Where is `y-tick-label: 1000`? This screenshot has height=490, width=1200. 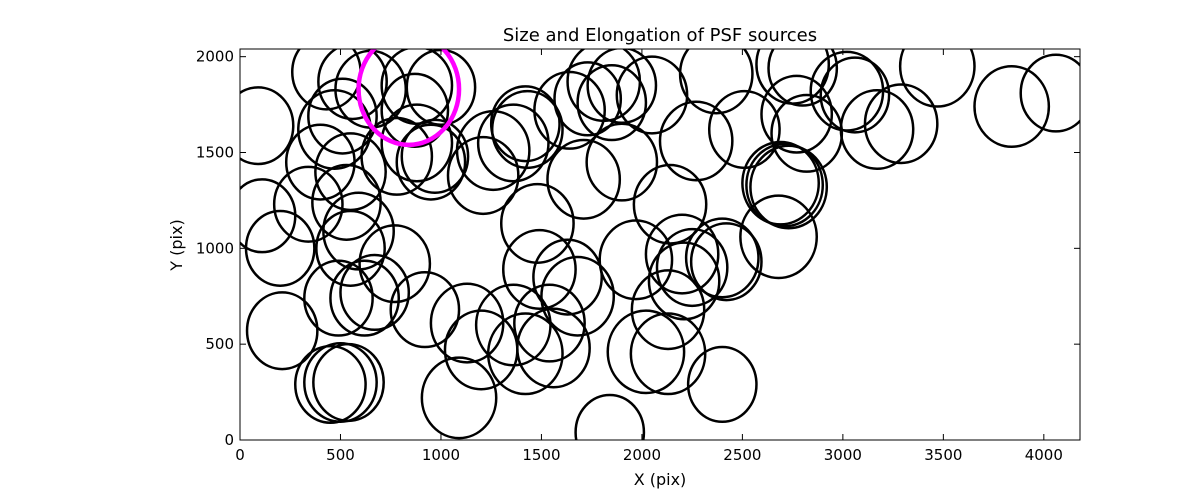 y-tick-label: 1000 is located at coordinates (215, 248).